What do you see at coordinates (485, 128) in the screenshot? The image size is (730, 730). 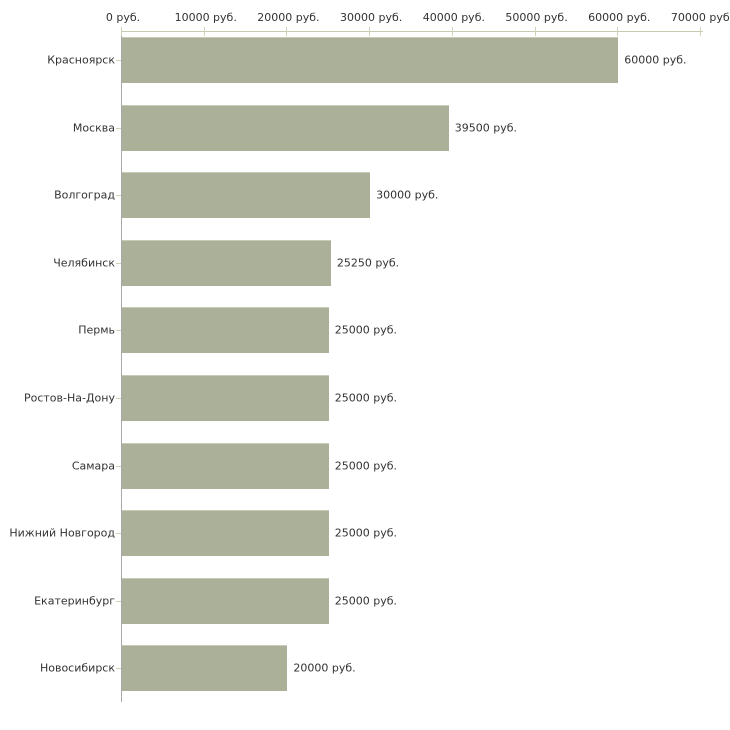 I see `bar-value-label: 39500 руб.` at bounding box center [485, 128].